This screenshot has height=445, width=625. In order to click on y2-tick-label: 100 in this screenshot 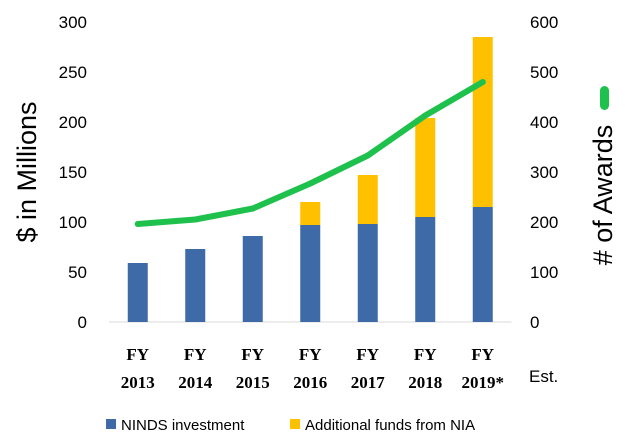, I will do `click(544, 272)`.